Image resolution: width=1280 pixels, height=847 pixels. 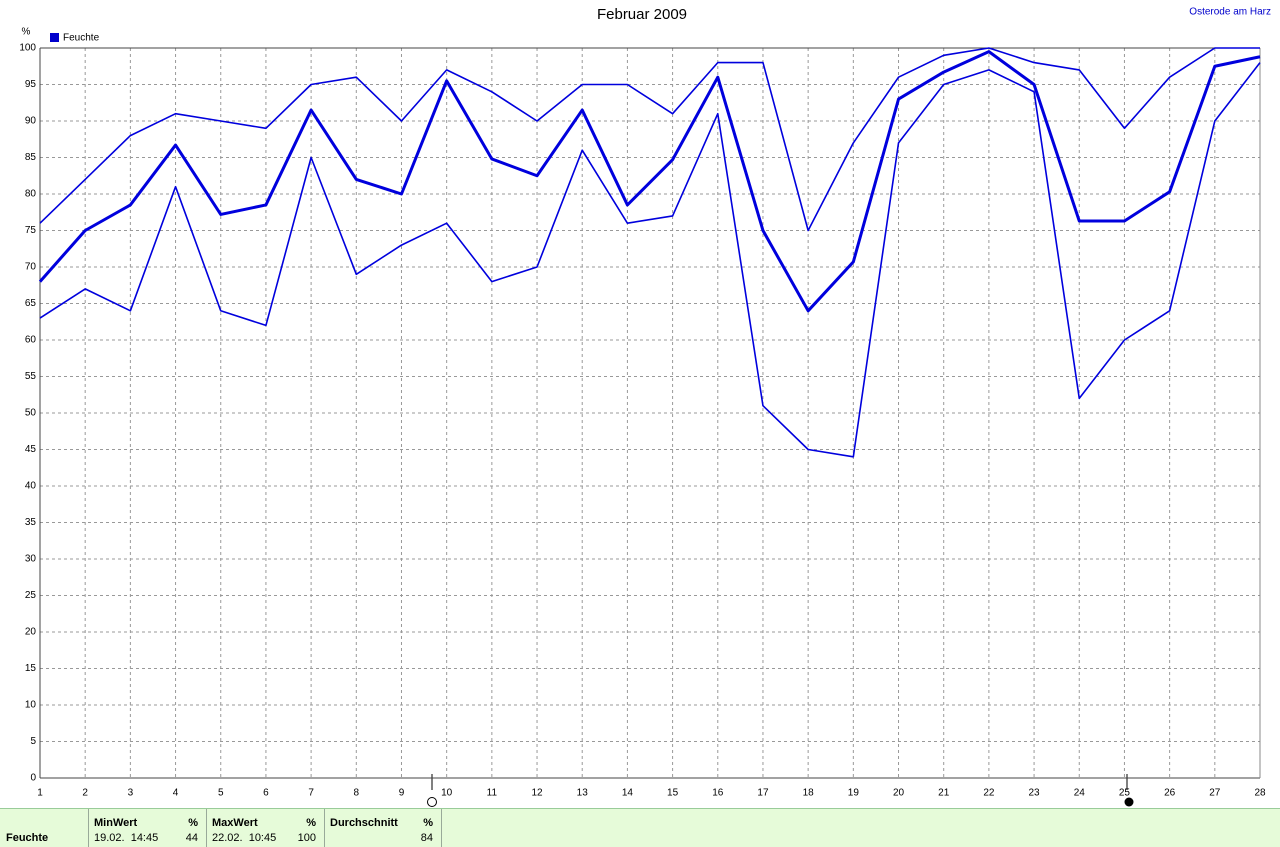 I want to click on x-tick-label: 4, so click(x=176, y=793).